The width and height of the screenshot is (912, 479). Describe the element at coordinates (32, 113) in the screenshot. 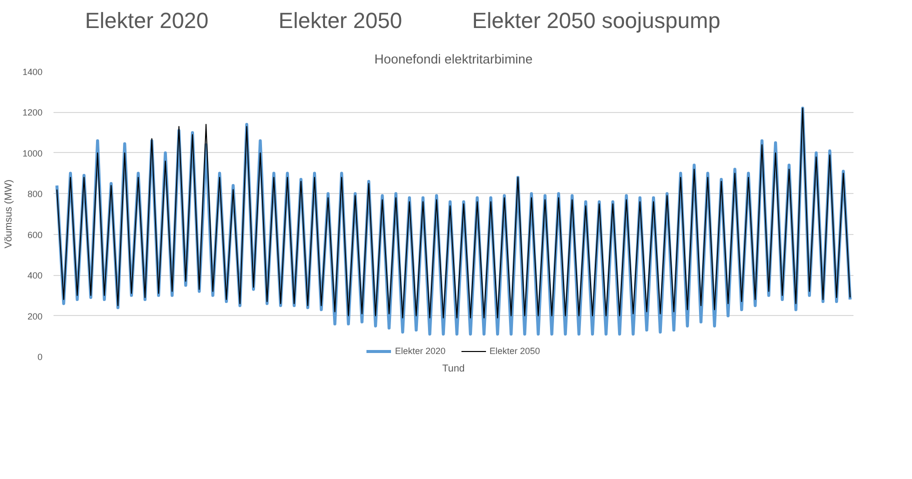

I see `y-tick-label: 1200` at that location.